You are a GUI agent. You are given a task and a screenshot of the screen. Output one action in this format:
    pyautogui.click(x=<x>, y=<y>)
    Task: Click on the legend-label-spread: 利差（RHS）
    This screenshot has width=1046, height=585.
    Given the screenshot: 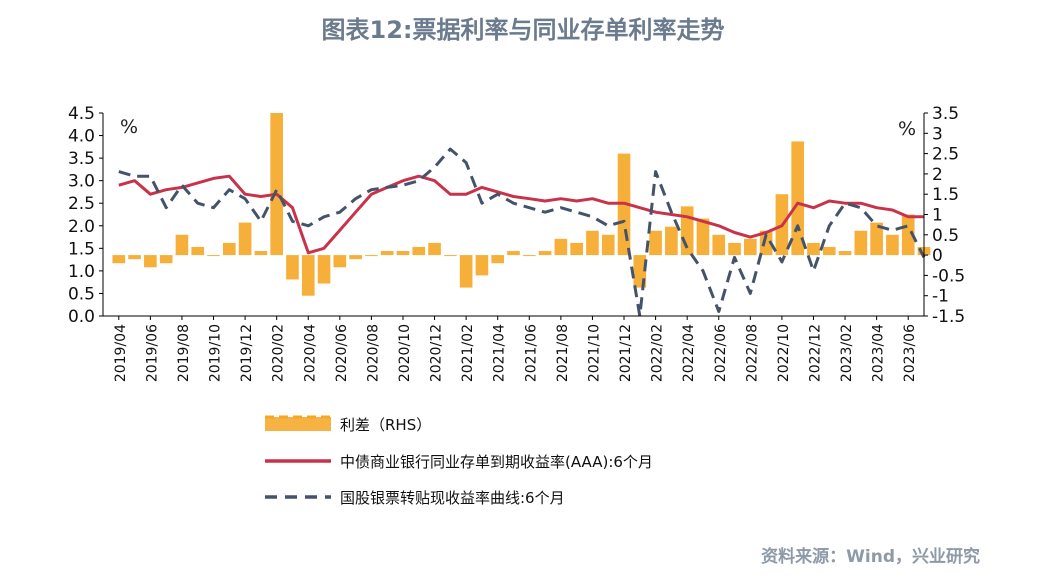 What is the action you would take?
    pyautogui.click(x=385, y=425)
    